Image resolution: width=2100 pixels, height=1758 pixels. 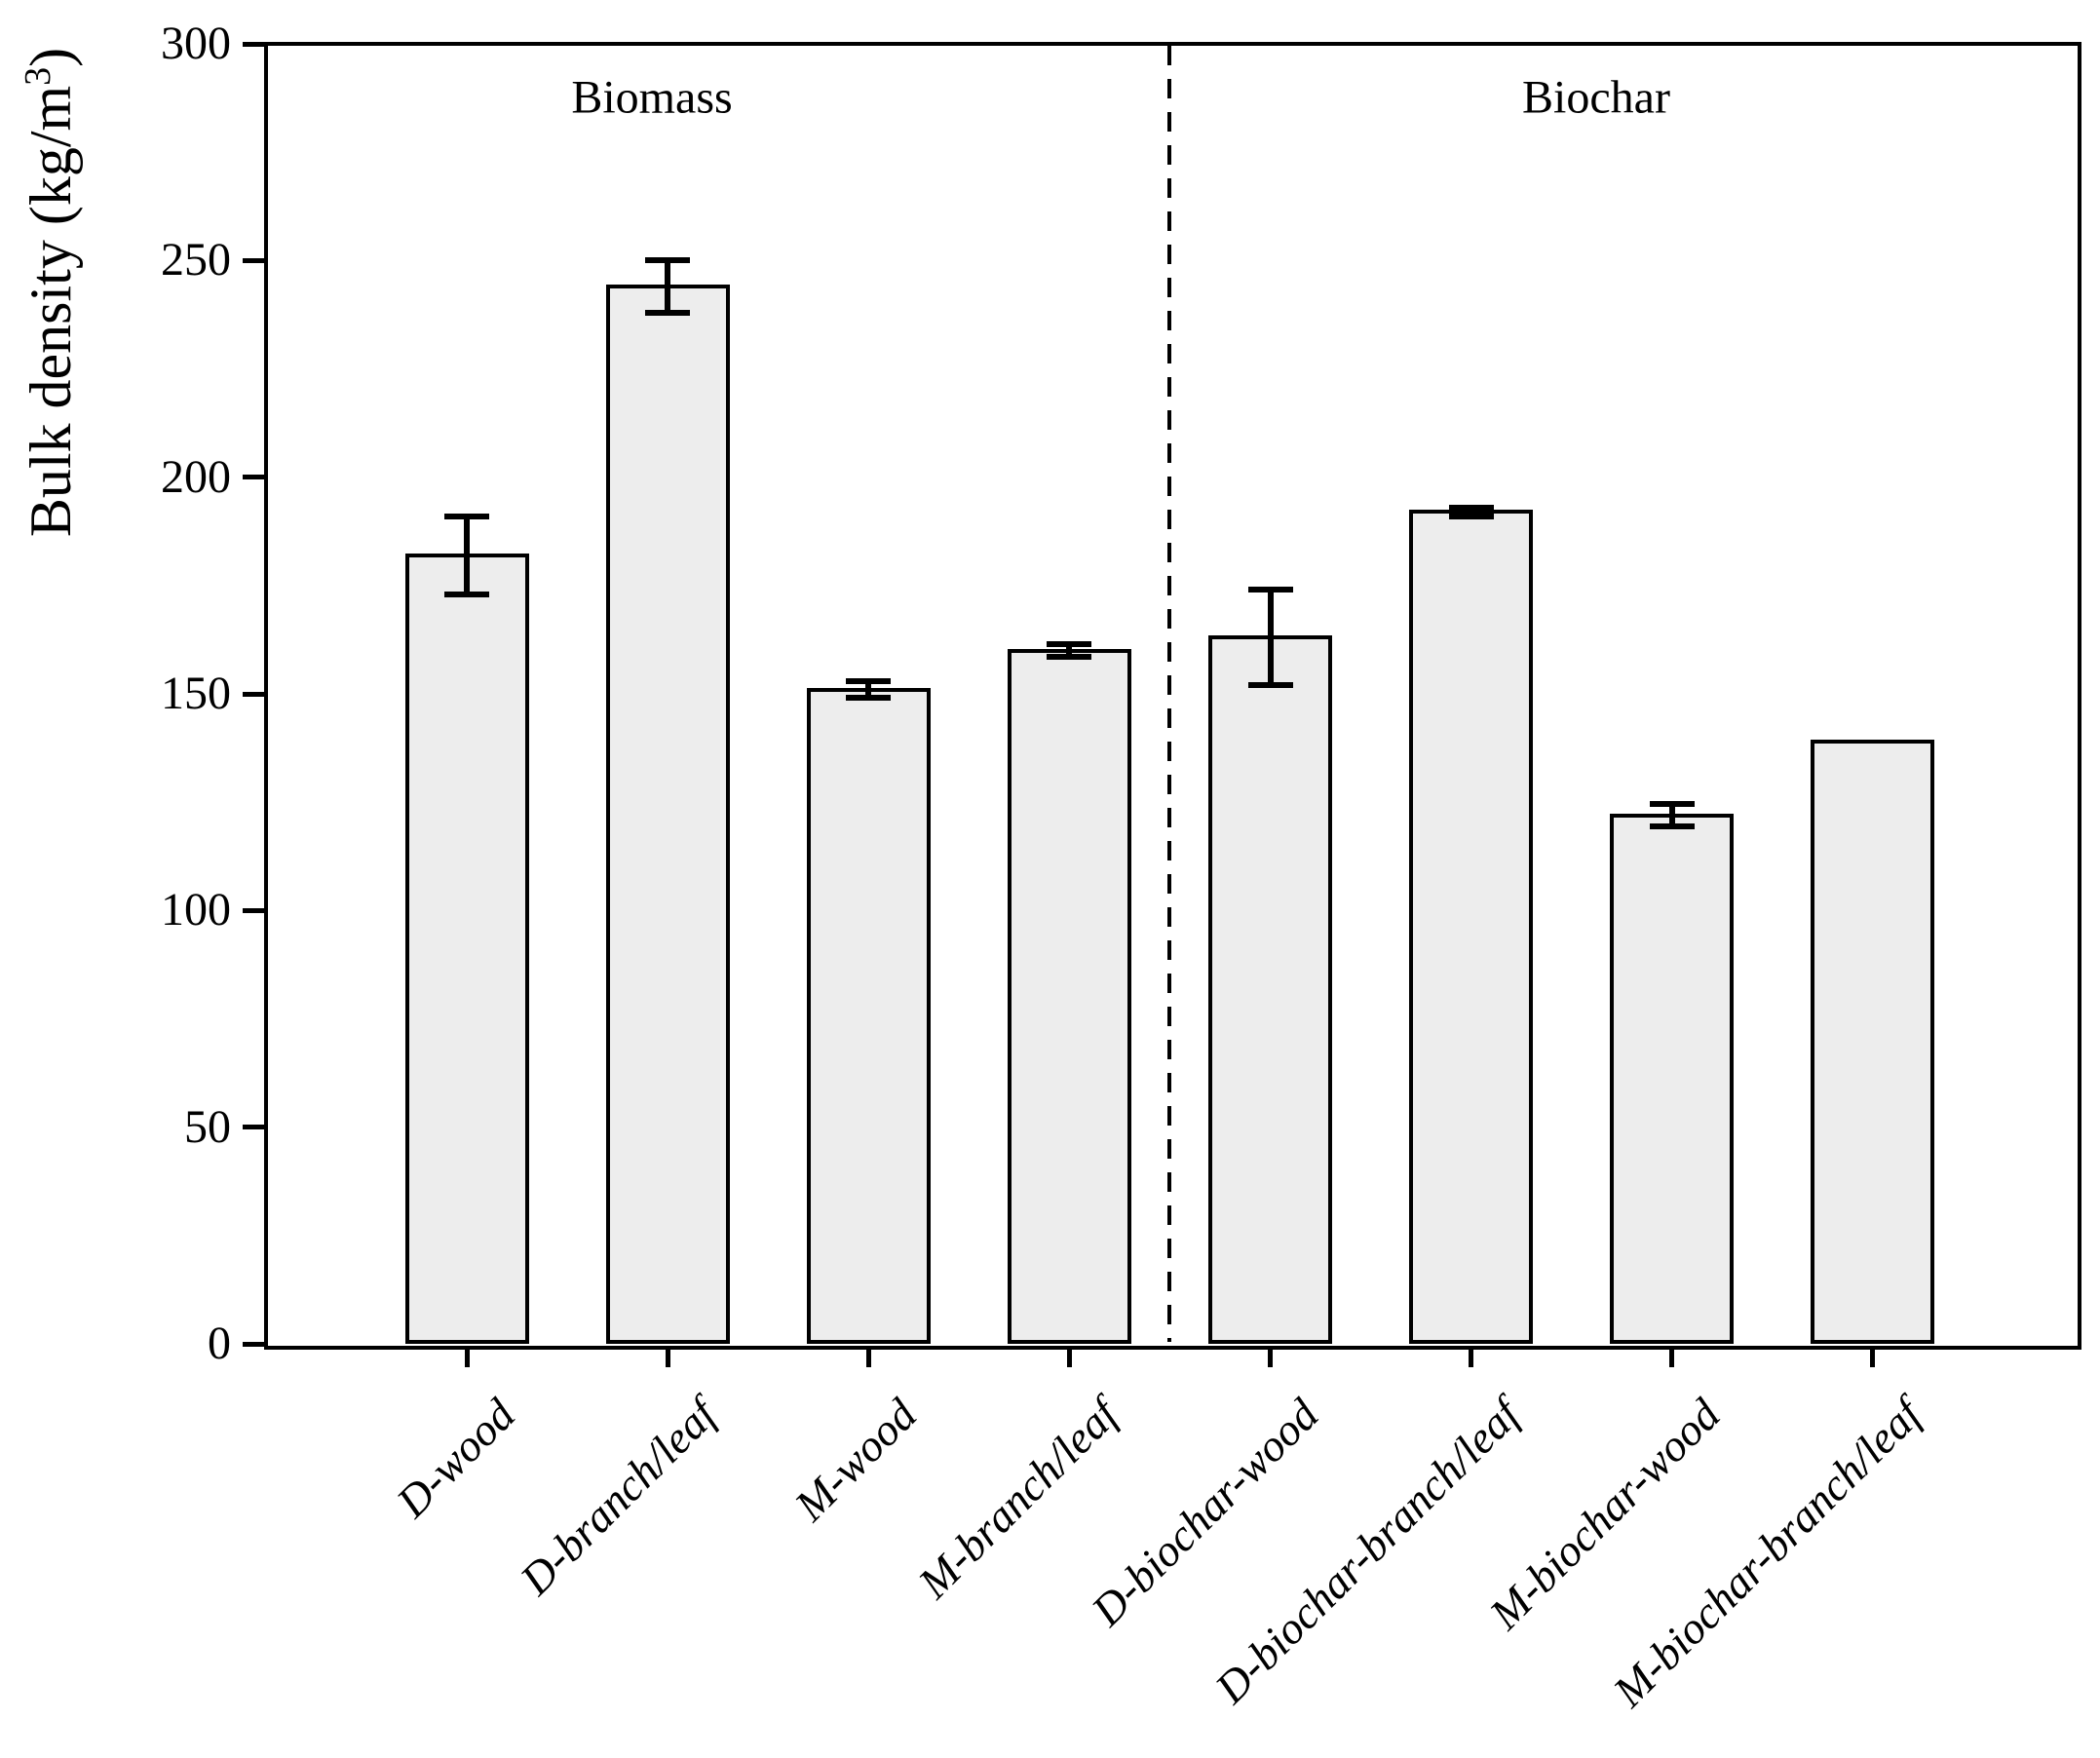 I want to click on bar-D-wood, so click(x=466, y=948).